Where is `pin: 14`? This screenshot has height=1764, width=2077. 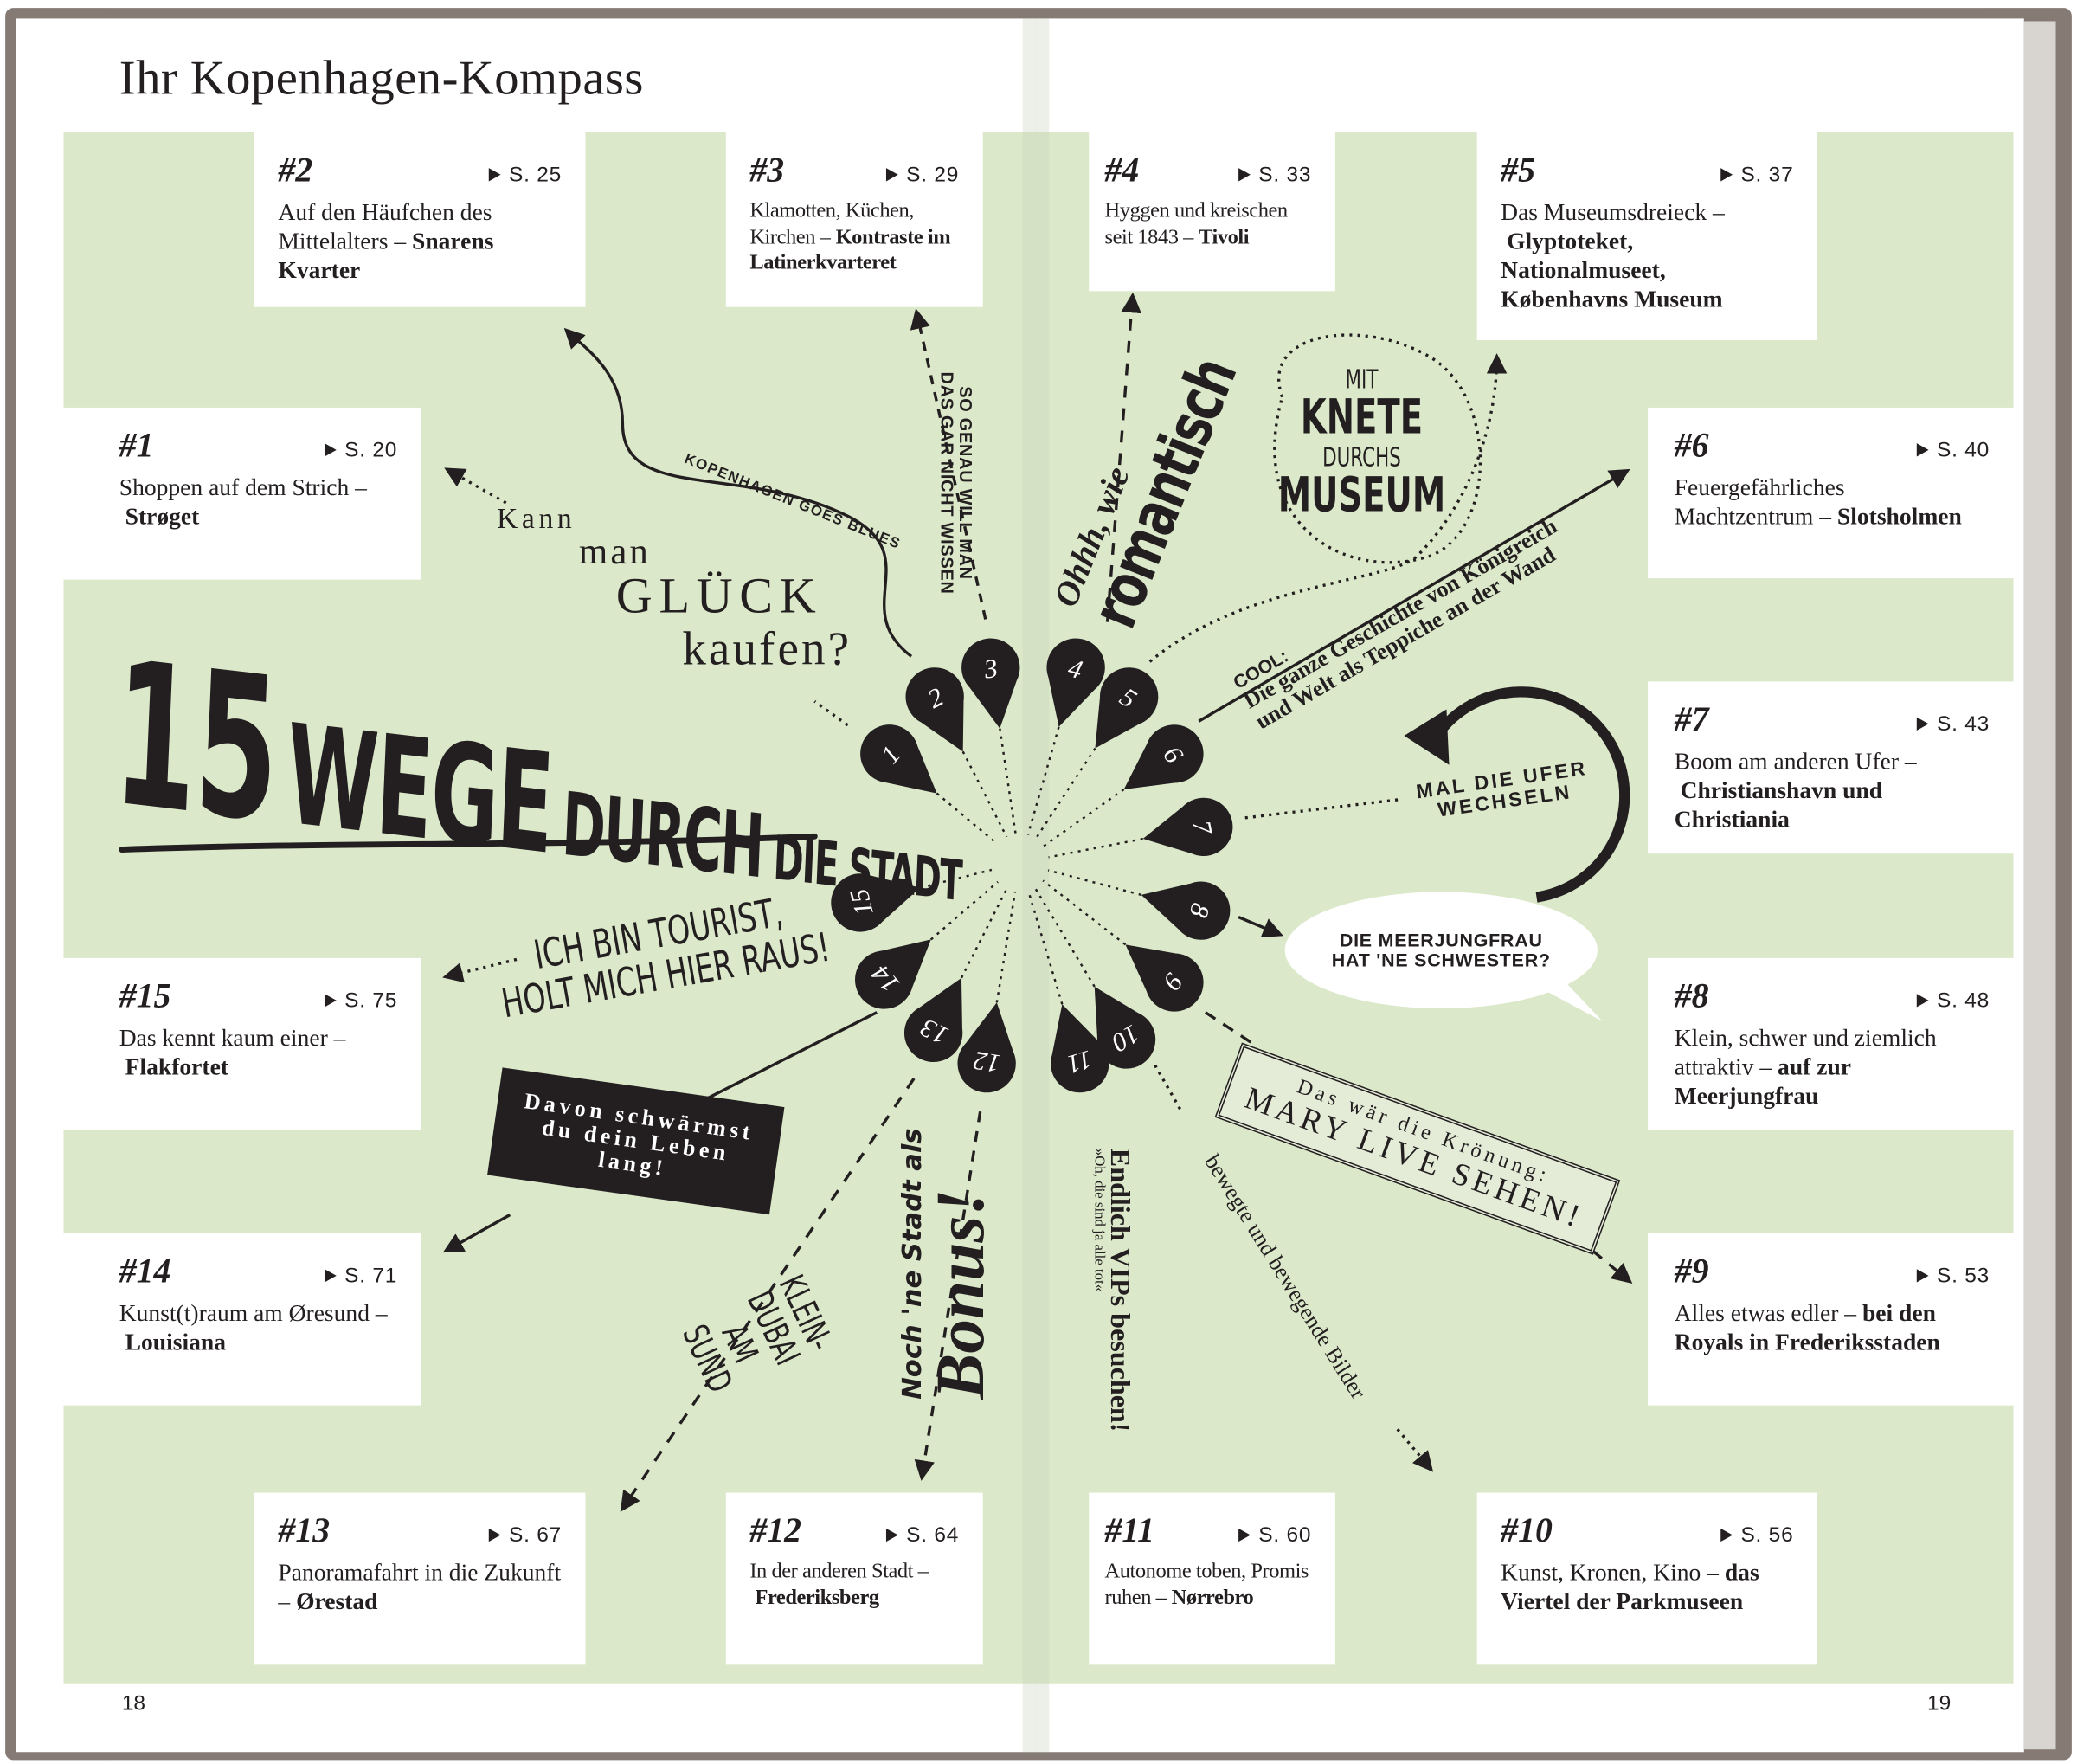
pin: 14 is located at coordinates (893, 974).